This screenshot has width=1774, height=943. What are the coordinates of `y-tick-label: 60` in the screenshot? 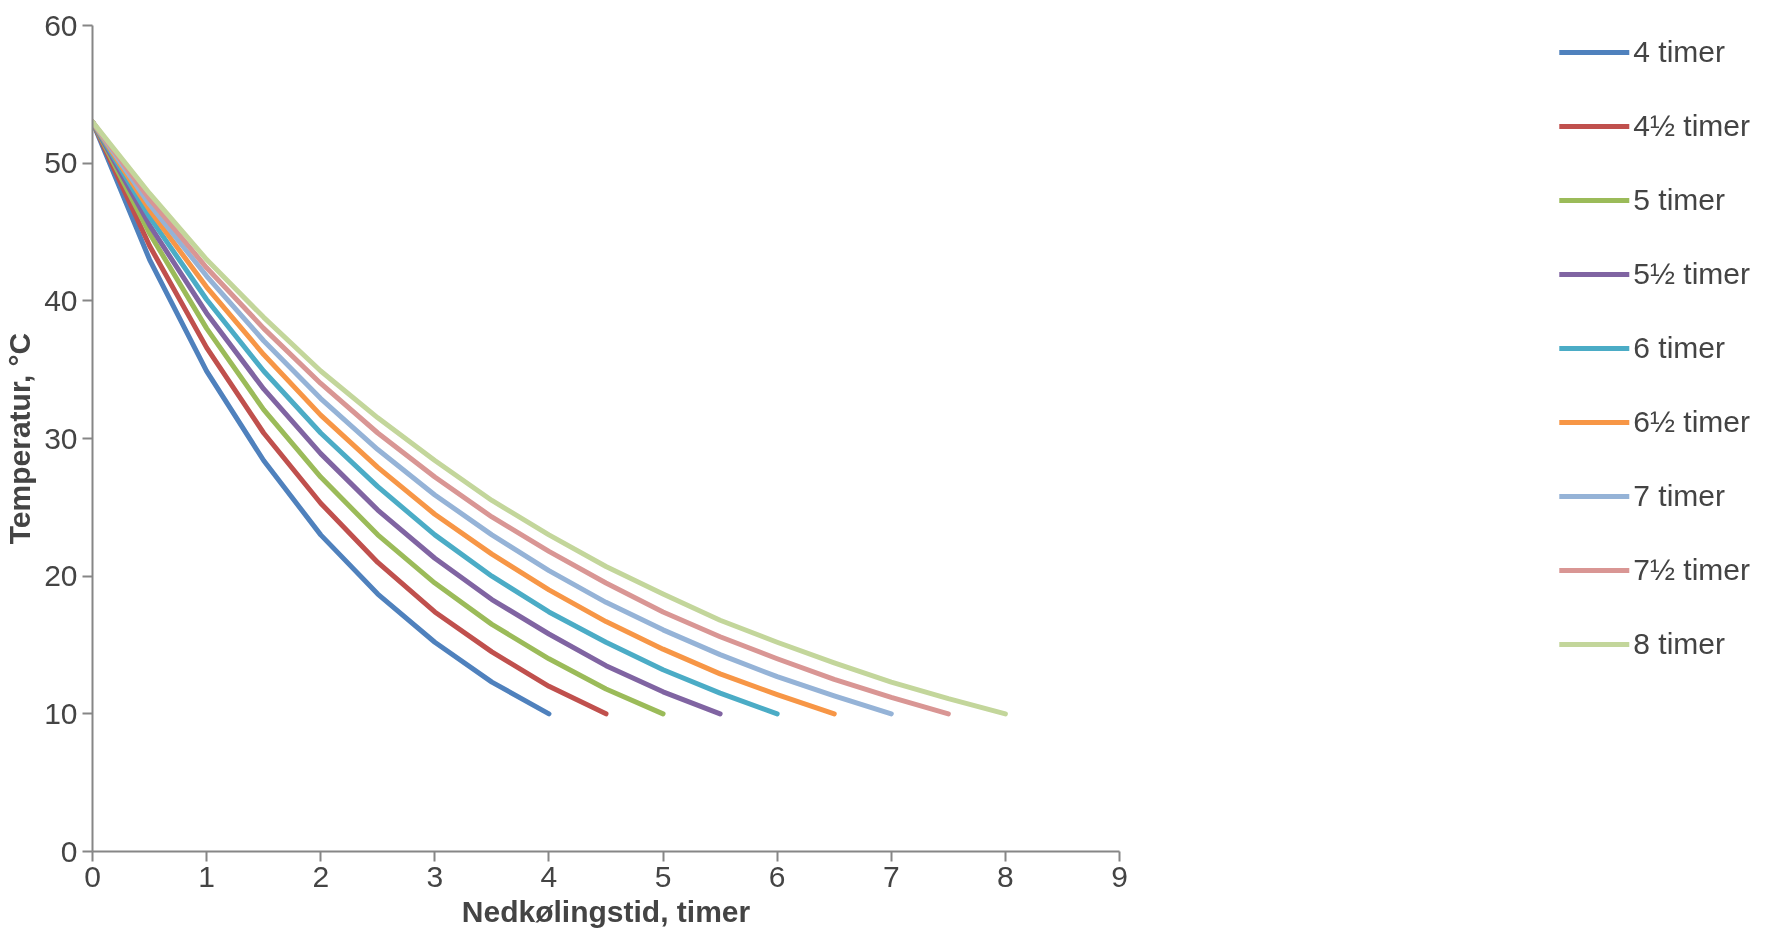 It's located at (61, 25).